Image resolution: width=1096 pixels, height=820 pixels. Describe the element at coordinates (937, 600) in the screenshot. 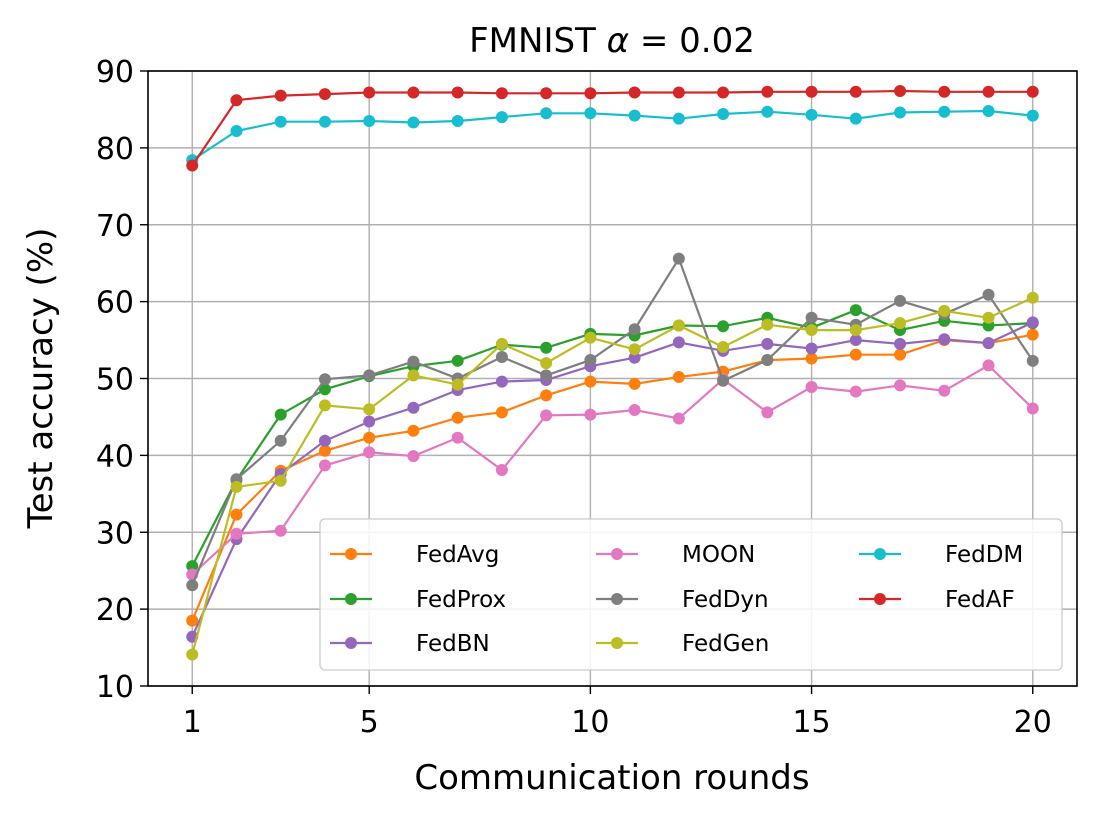

I see `legend-entry-fedaf: FedAF` at that location.